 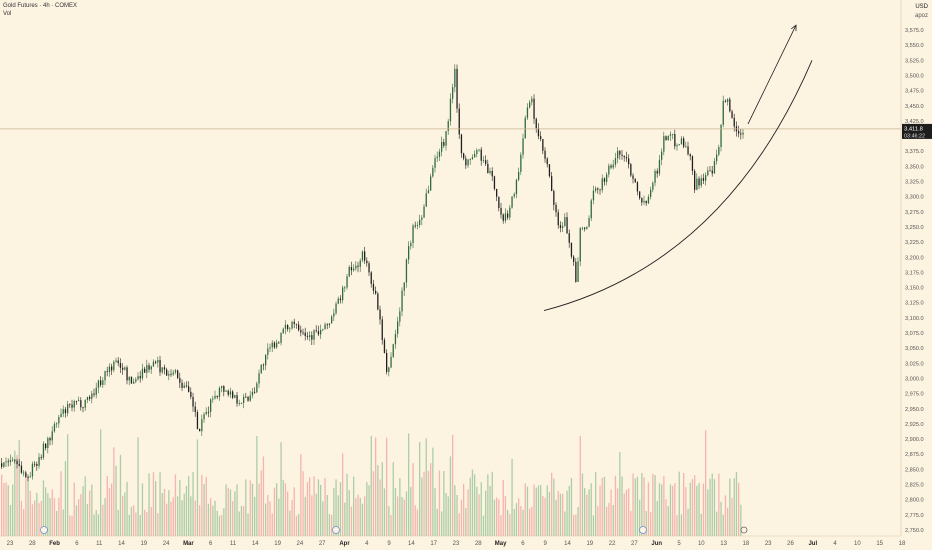 I want to click on price-tick-label: 3,275.0, so click(x=914, y=213).